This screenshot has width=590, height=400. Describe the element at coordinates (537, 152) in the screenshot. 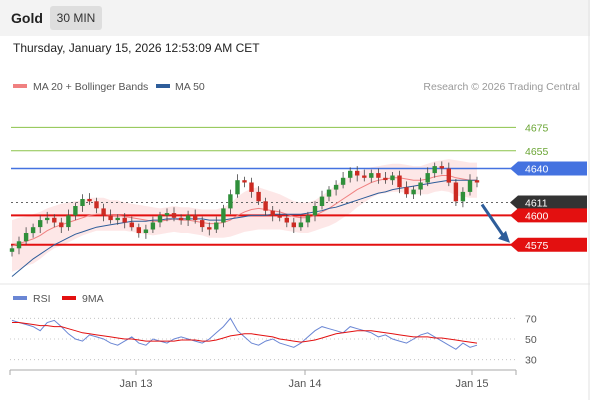

I see `level-label-4655: 4655` at that location.